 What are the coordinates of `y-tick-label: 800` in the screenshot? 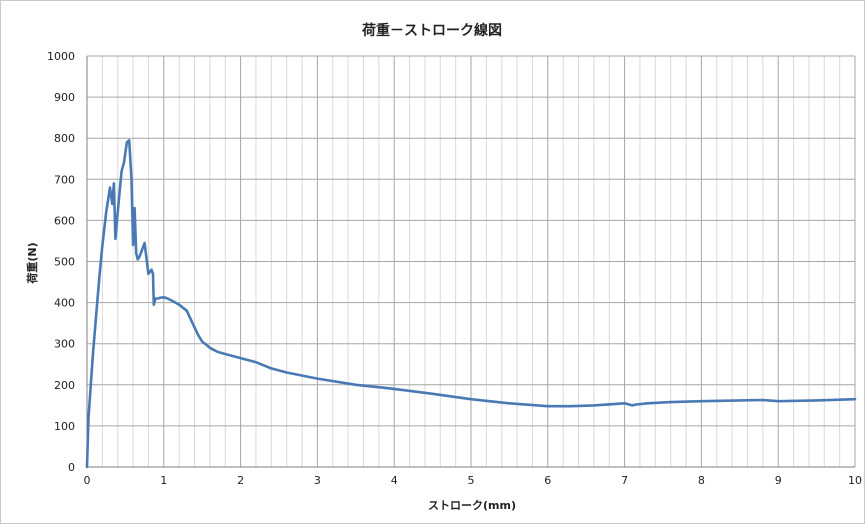 It's located at (64, 138).